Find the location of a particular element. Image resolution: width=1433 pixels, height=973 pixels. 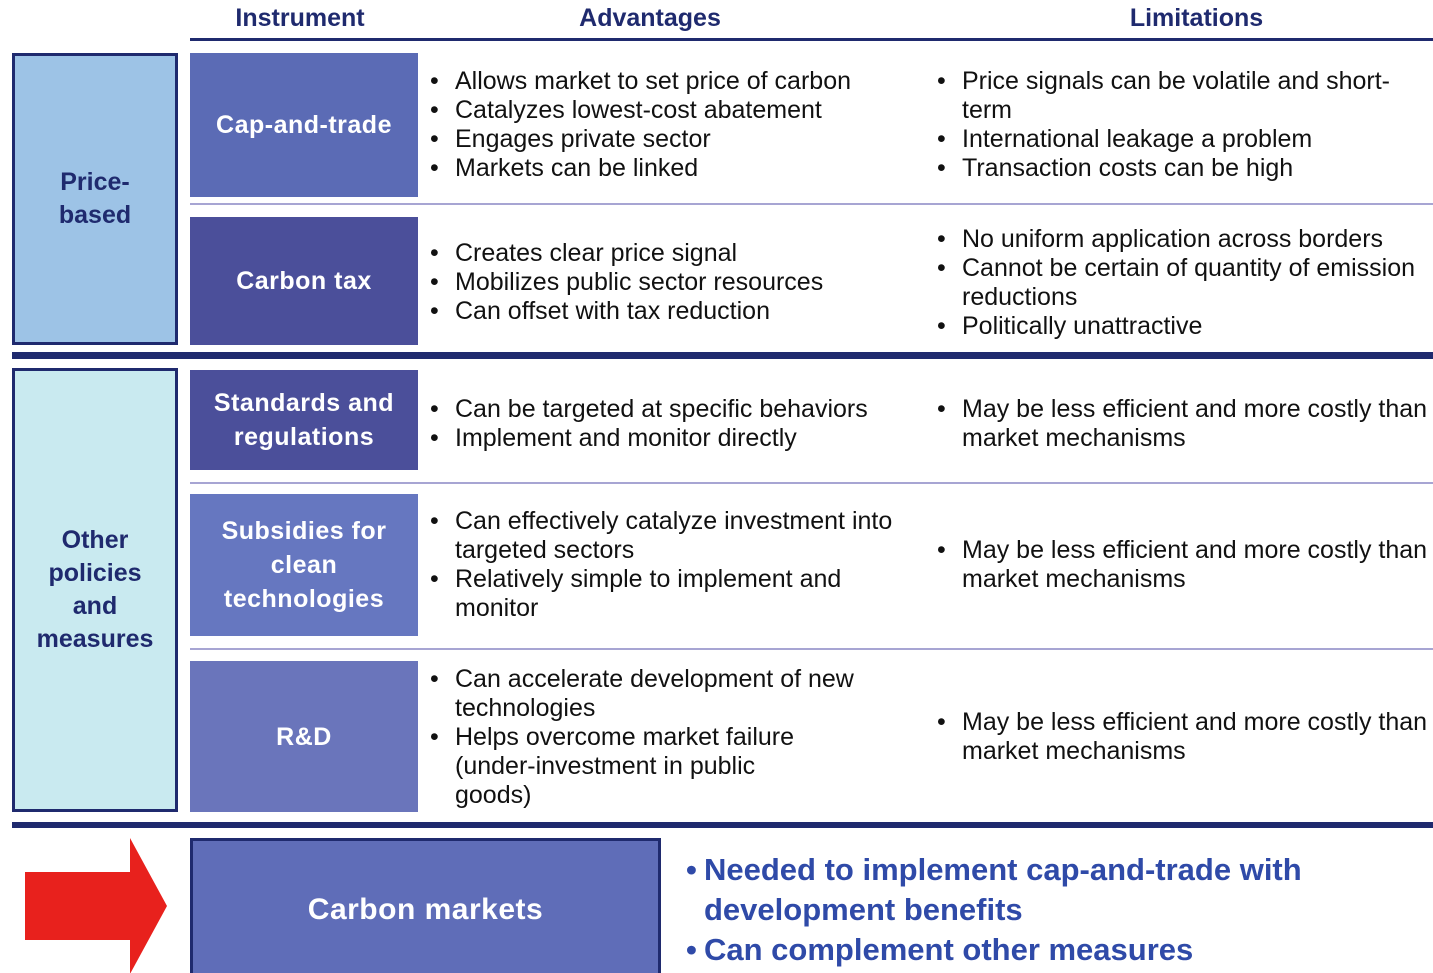

advantage-item: Can be targeted at specific behaviors is located at coordinates (680, 409).